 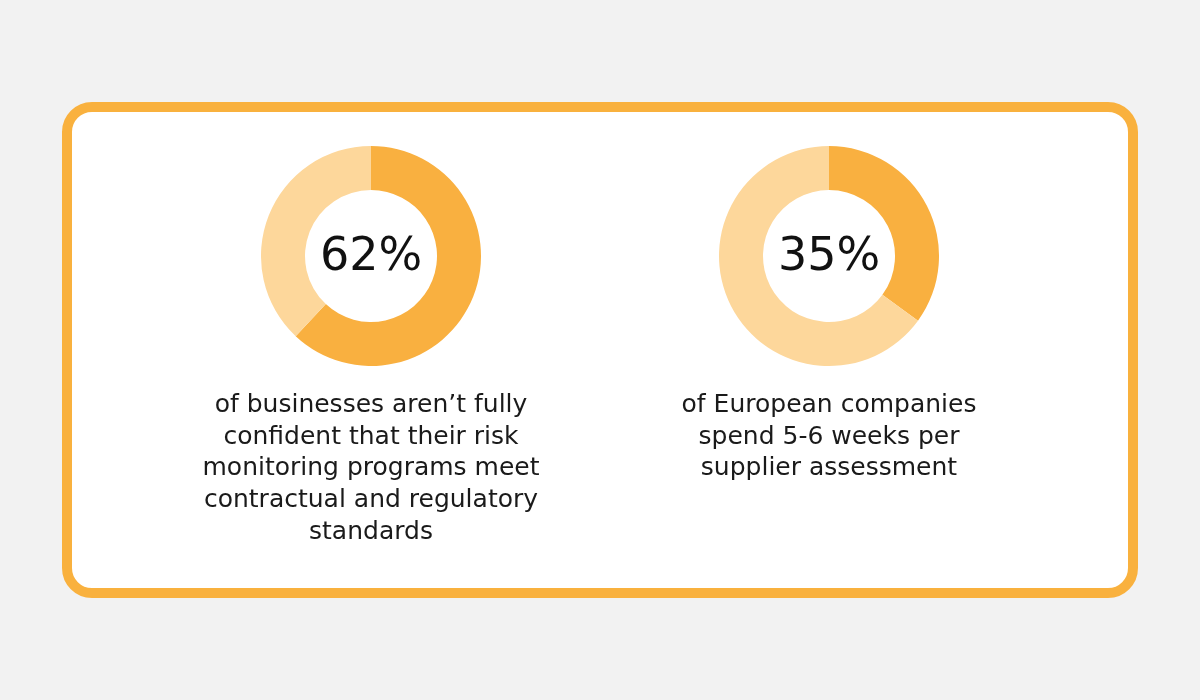 I want to click on text: of businesses aren’t fully confident that their risk monitoring programs meet contractual and regulatory standards, so click(x=371, y=467).